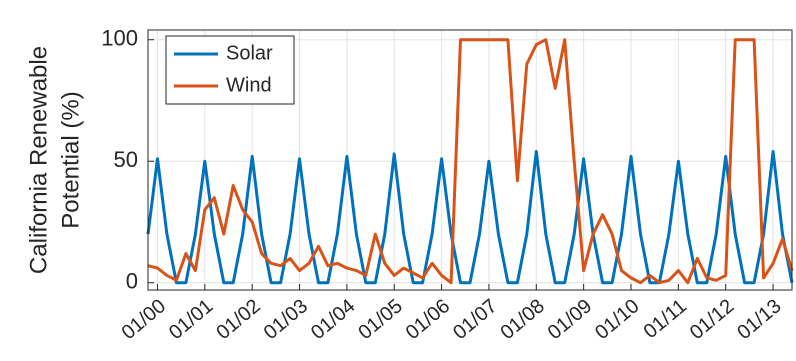 Image resolution: width=796 pixels, height=361 pixels. Describe the element at coordinates (38, 160) in the screenshot. I see `y-axis-label: California Renewable` at that location.